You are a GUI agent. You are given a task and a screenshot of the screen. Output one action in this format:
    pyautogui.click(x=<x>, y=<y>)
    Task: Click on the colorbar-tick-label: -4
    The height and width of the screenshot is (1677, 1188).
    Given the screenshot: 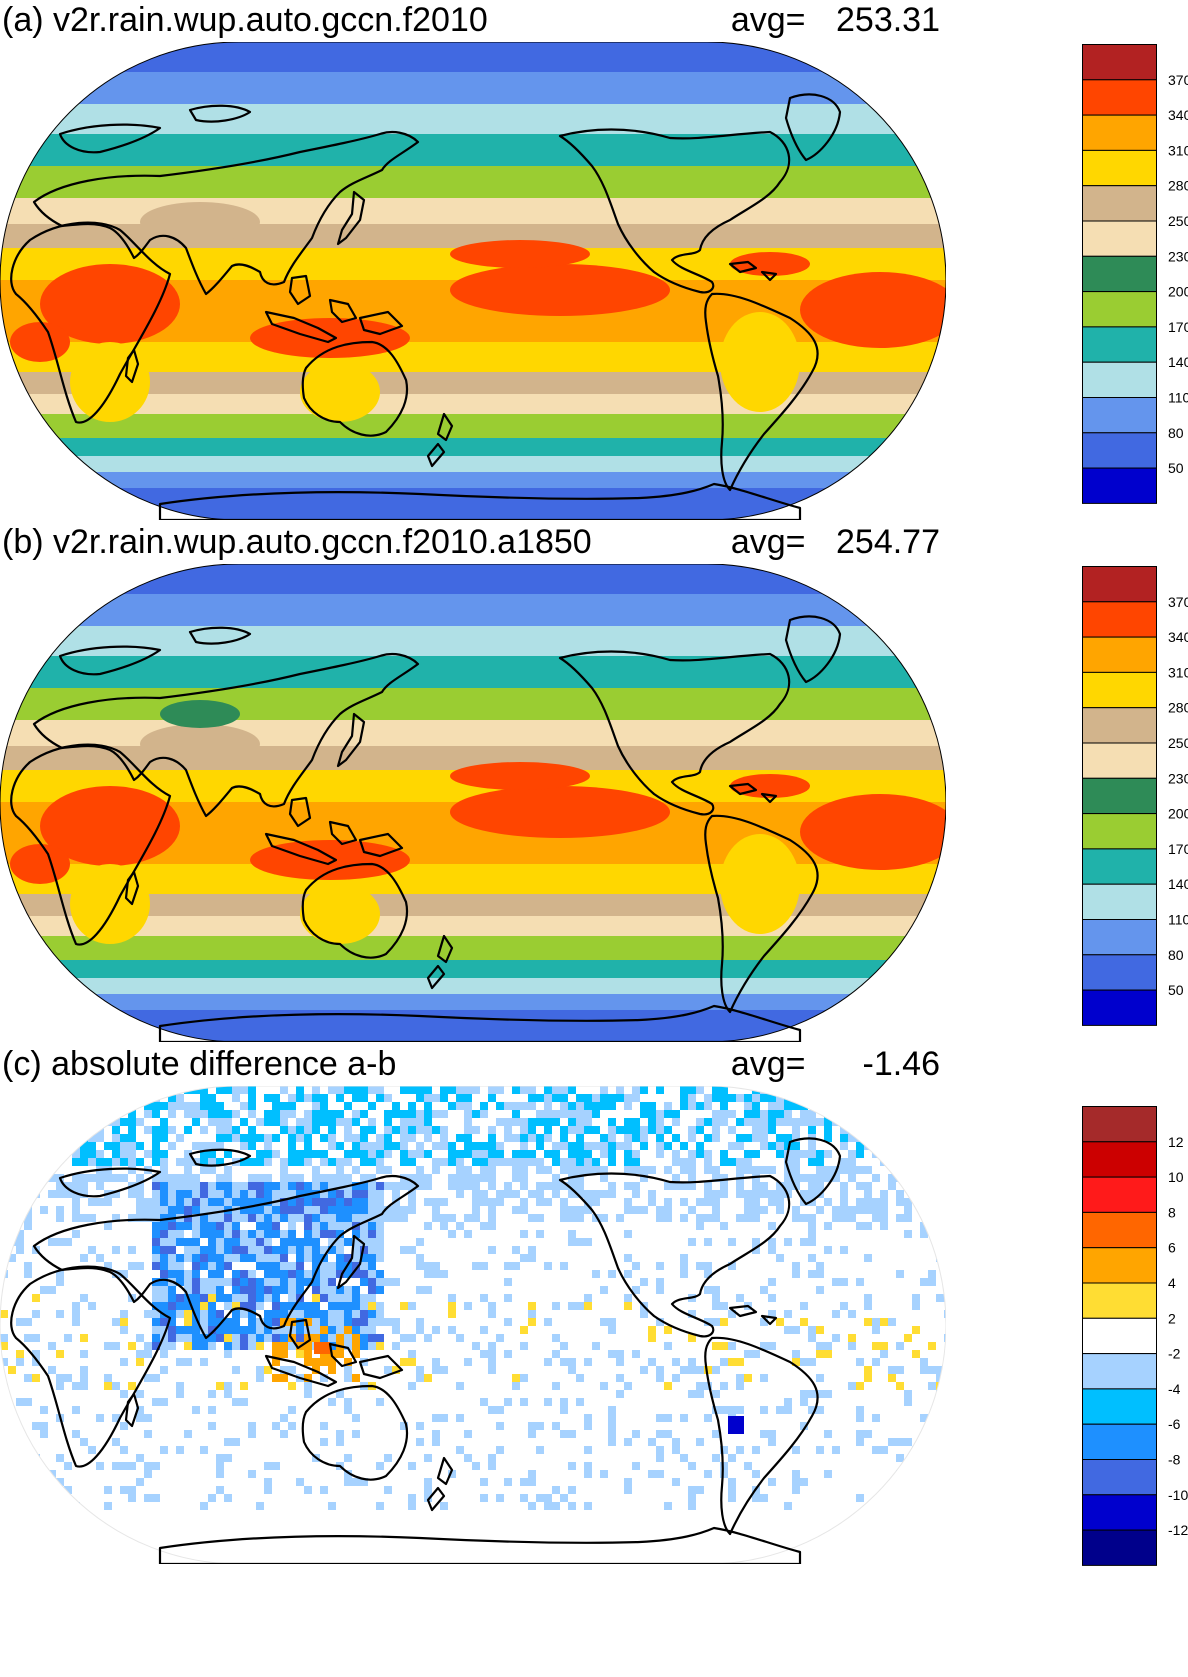 What is the action you would take?
    pyautogui.click(x=1174, y=1389)
    